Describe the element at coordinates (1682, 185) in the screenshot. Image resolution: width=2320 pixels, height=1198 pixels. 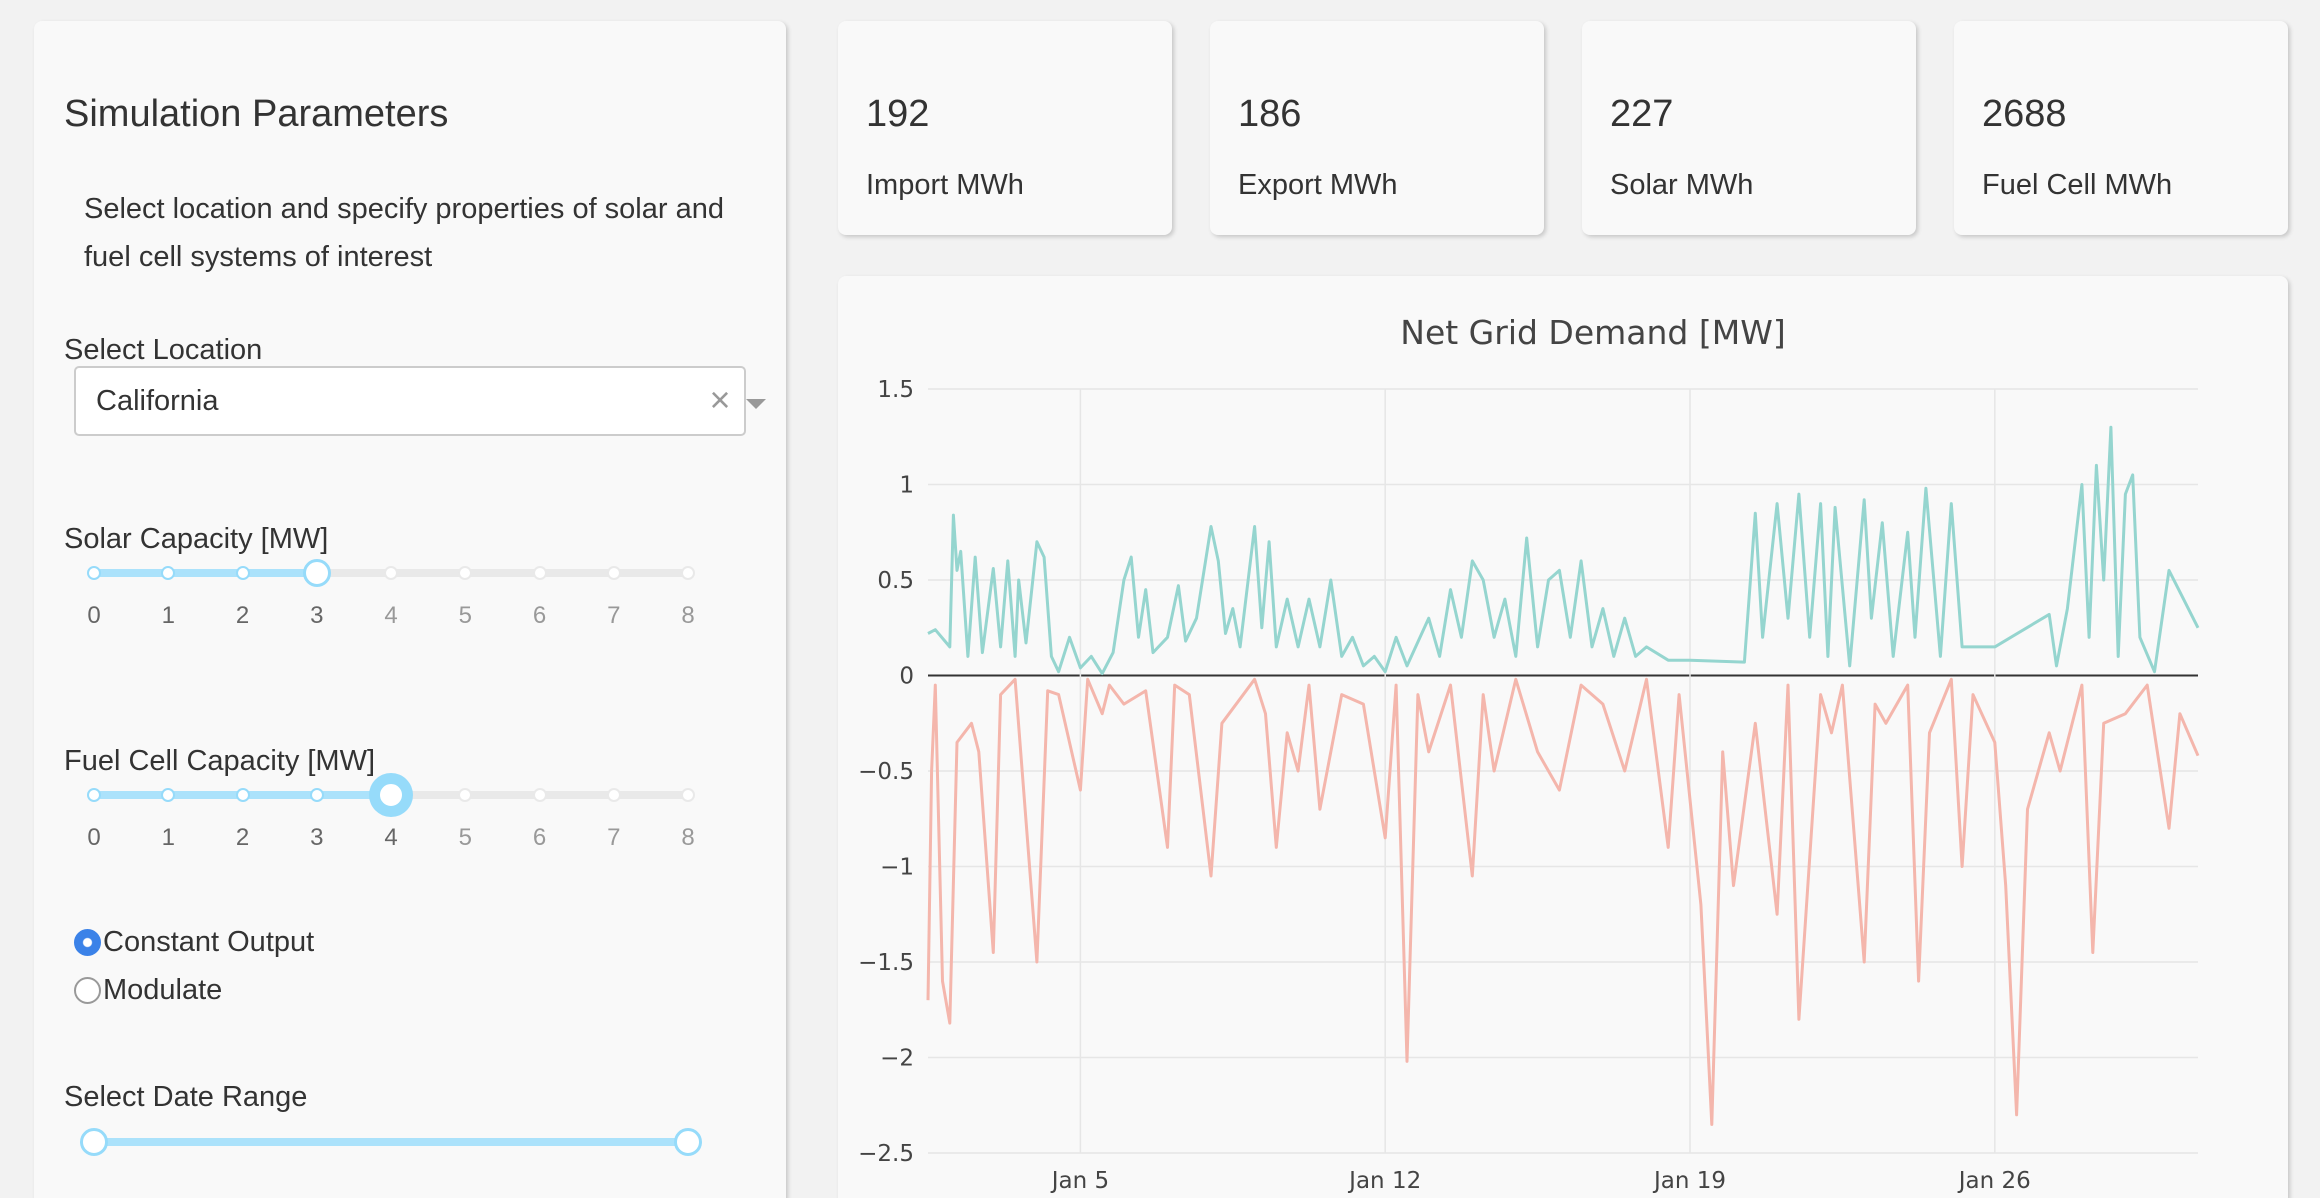
I see `stat-label: Solar MWh` at that location.